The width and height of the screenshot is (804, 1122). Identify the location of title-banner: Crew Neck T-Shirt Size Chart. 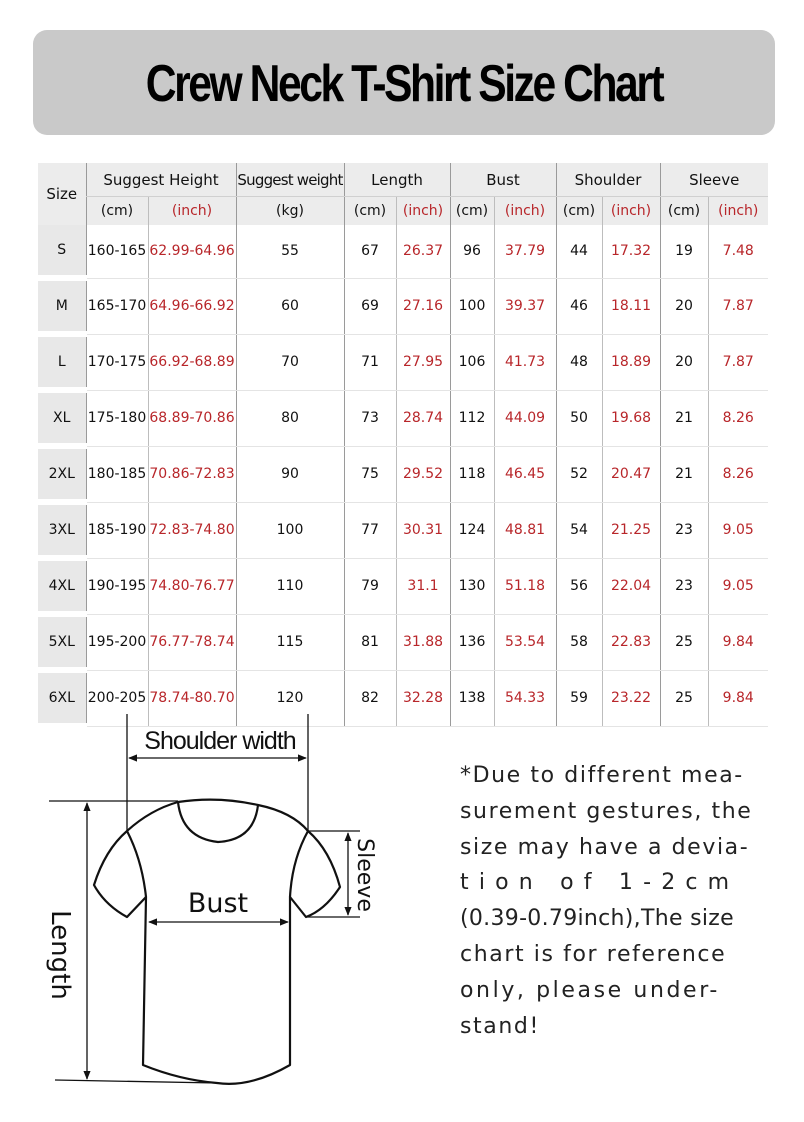
(404, 82).